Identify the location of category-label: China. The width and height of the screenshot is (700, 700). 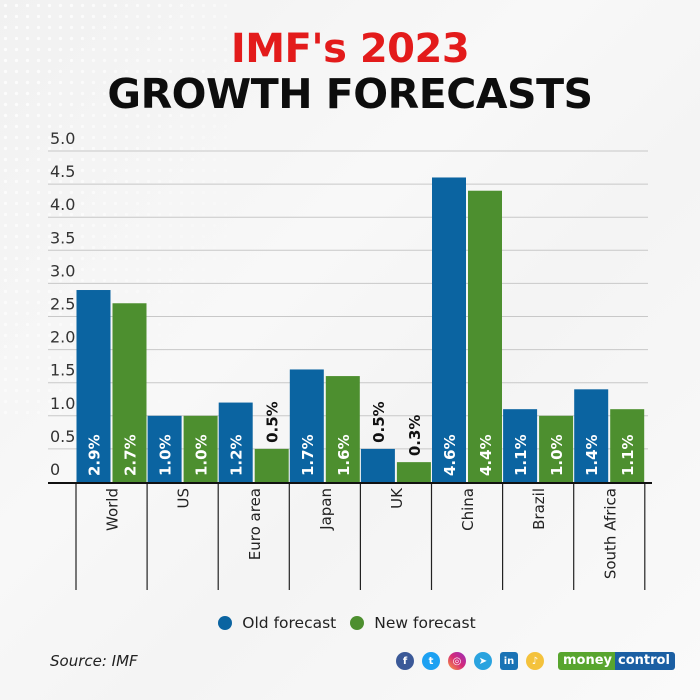
(468, 509).